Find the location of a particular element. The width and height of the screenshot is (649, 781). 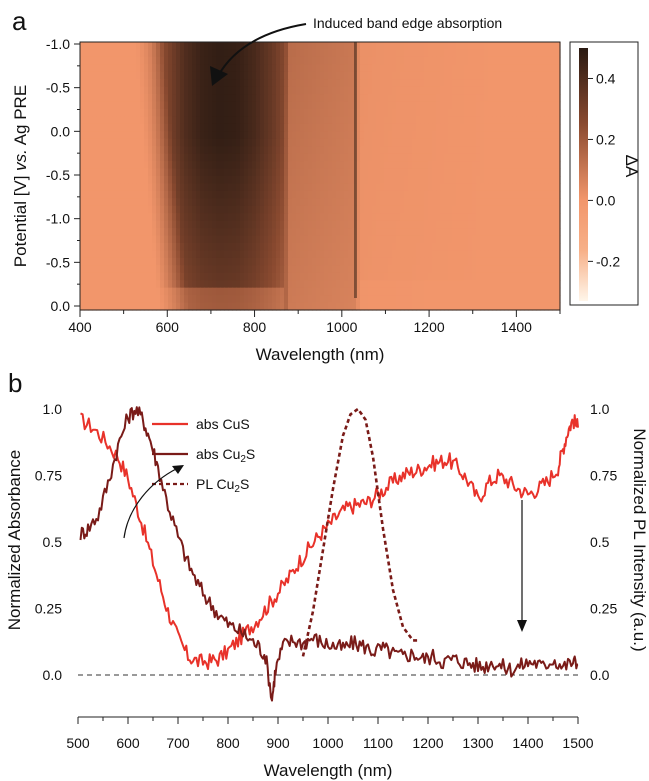

b-x-tick-label-700: 700 is located at coordinates (178, 743).